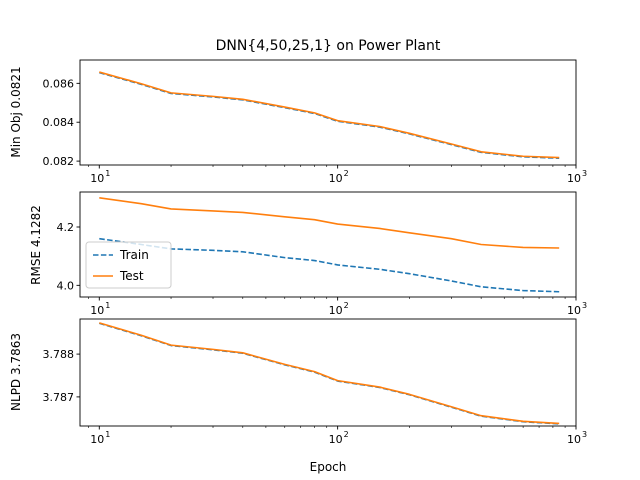 This screenshot has height=480, width=640. Describe the element at coordinates (107, 173) in the screenshot. I see `x-tick-exponent-min-obj: 1` at that location.